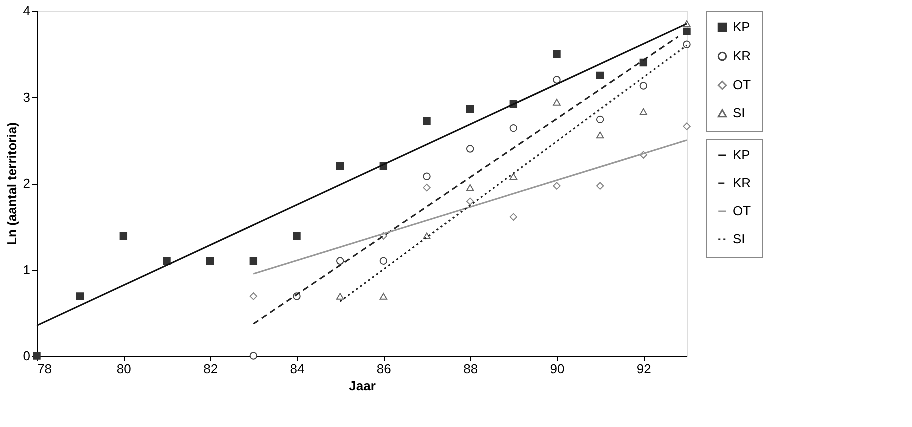 Image resolution: width=912 pixels, height=427 pixels. What do you see at coordinates (26, 270) in the screenshot?
I see `y-tick-label: 1` at bounding box center [26, 270].